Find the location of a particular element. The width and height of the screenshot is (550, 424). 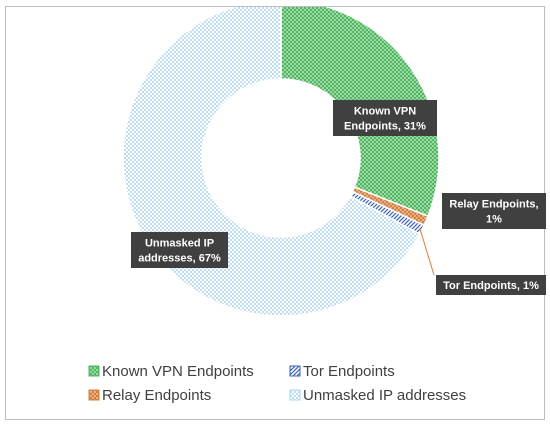

legend-item-unmasked-ip-addresses: Unmasked IP addresses is located at coordinates (377, 395).